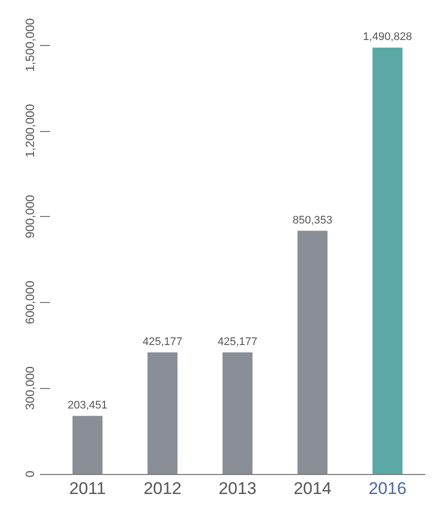 Image resolution: width=433 pixels, height=506 pixels. Describe the element at coordinates (30, 474) in the screenshot. I see `y-tick-label: 0` at that location.